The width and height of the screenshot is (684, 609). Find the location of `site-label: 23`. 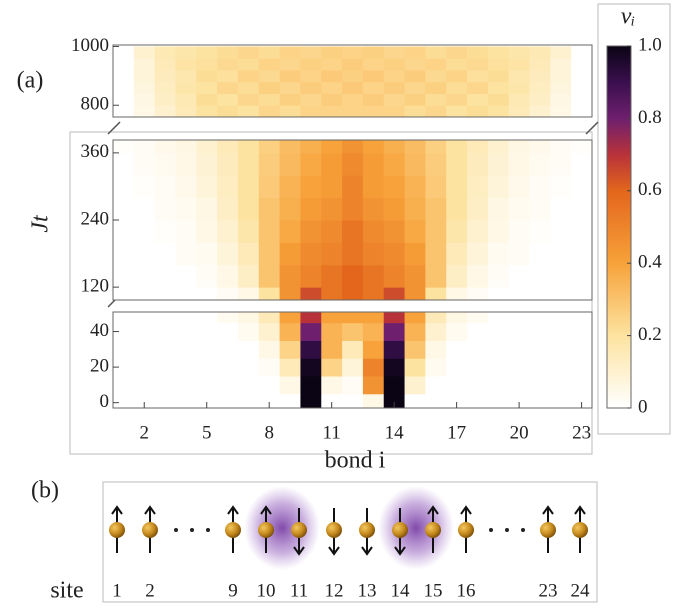

site-label: 23 is located at coordinates (548, 590).